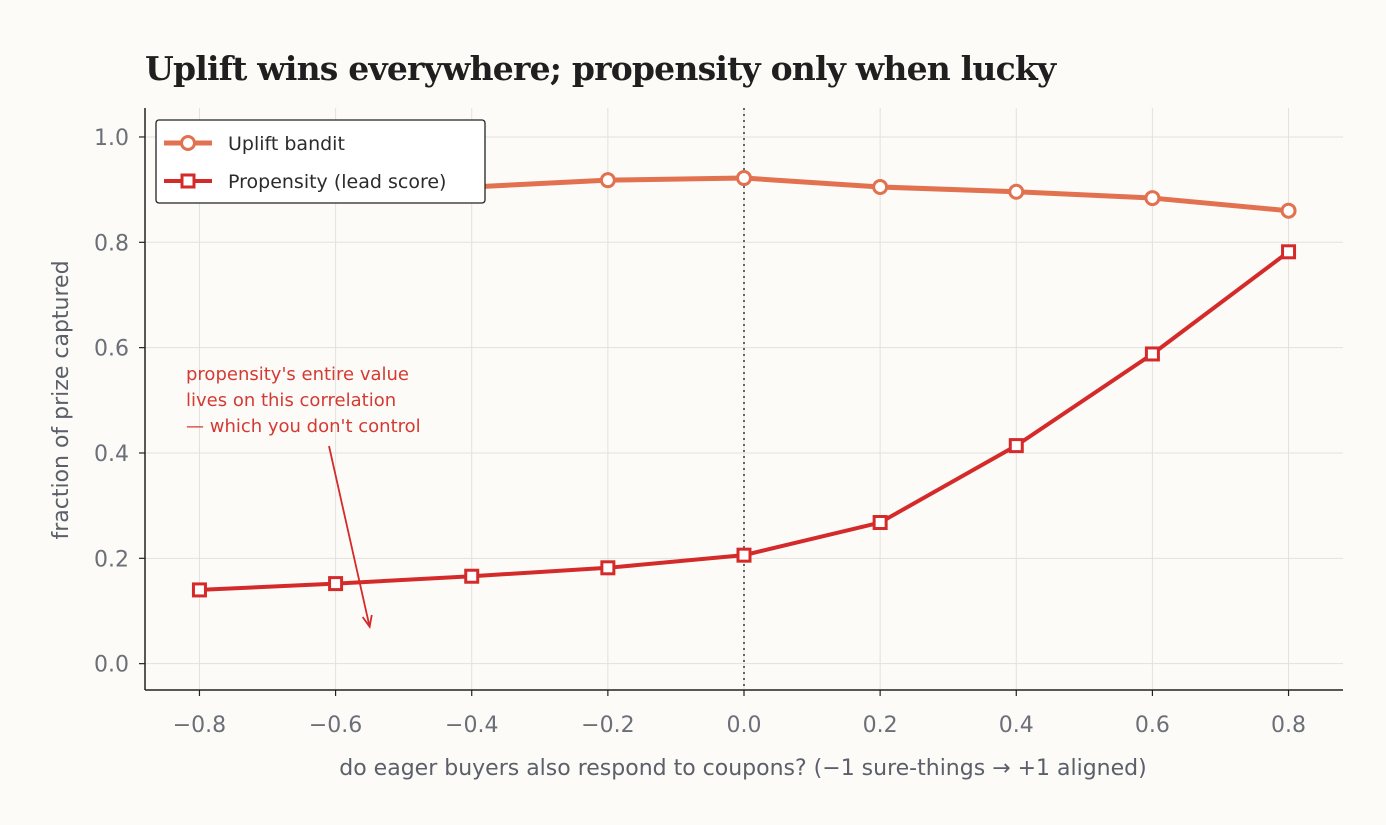 The height and width of the screenshot is (825, 1386). I want to click on x-tick-label: −0.2, so click(607, 725).